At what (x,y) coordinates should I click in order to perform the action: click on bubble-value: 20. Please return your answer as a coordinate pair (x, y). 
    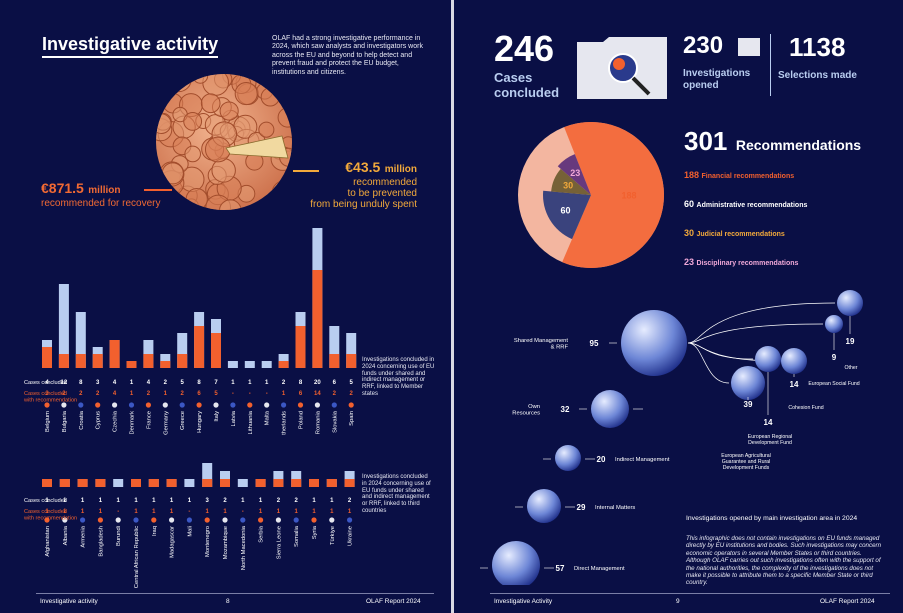
    Looking at the image, I should click on (601, 459).